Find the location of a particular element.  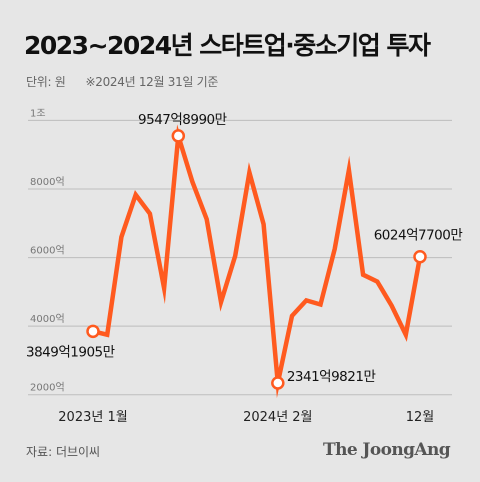

chart-title: 2023~2024년 스타트업·중소기업 투자 is located at coordinates (227, 45).